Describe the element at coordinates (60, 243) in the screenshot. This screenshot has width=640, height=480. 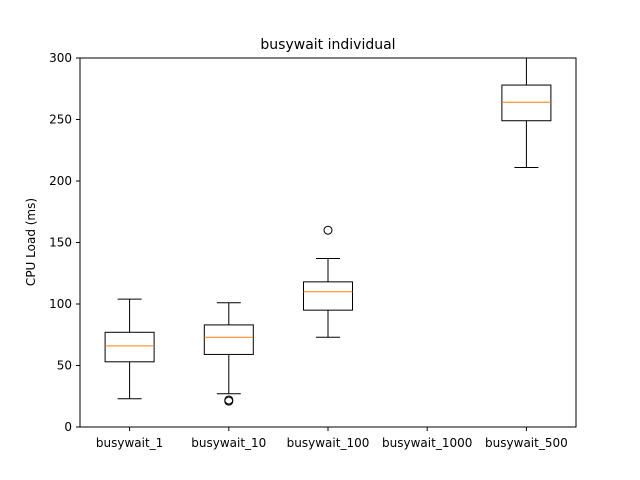
I see `y-tick-label: 150` at that location.